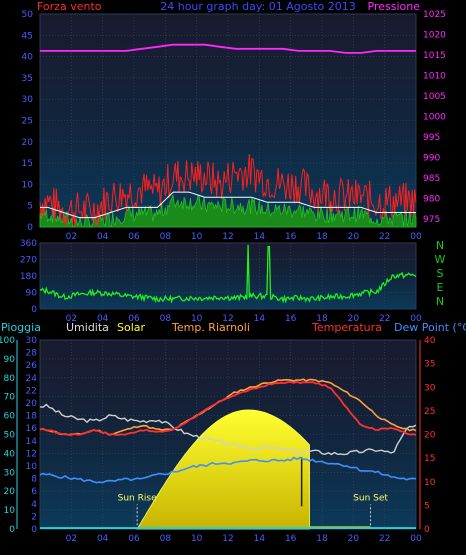 This screenshot has width=466, height=555. I want to click on pressure-axis-title: Pressione, so click(394, 6).